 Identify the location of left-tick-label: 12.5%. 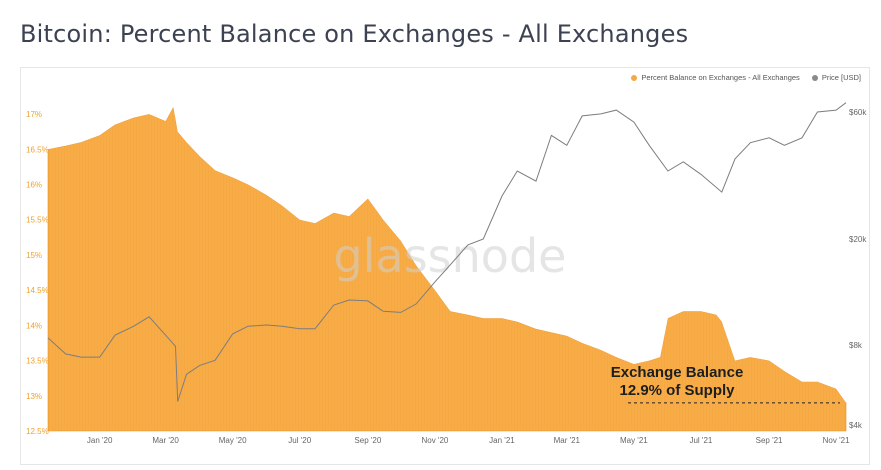
(37, 431).